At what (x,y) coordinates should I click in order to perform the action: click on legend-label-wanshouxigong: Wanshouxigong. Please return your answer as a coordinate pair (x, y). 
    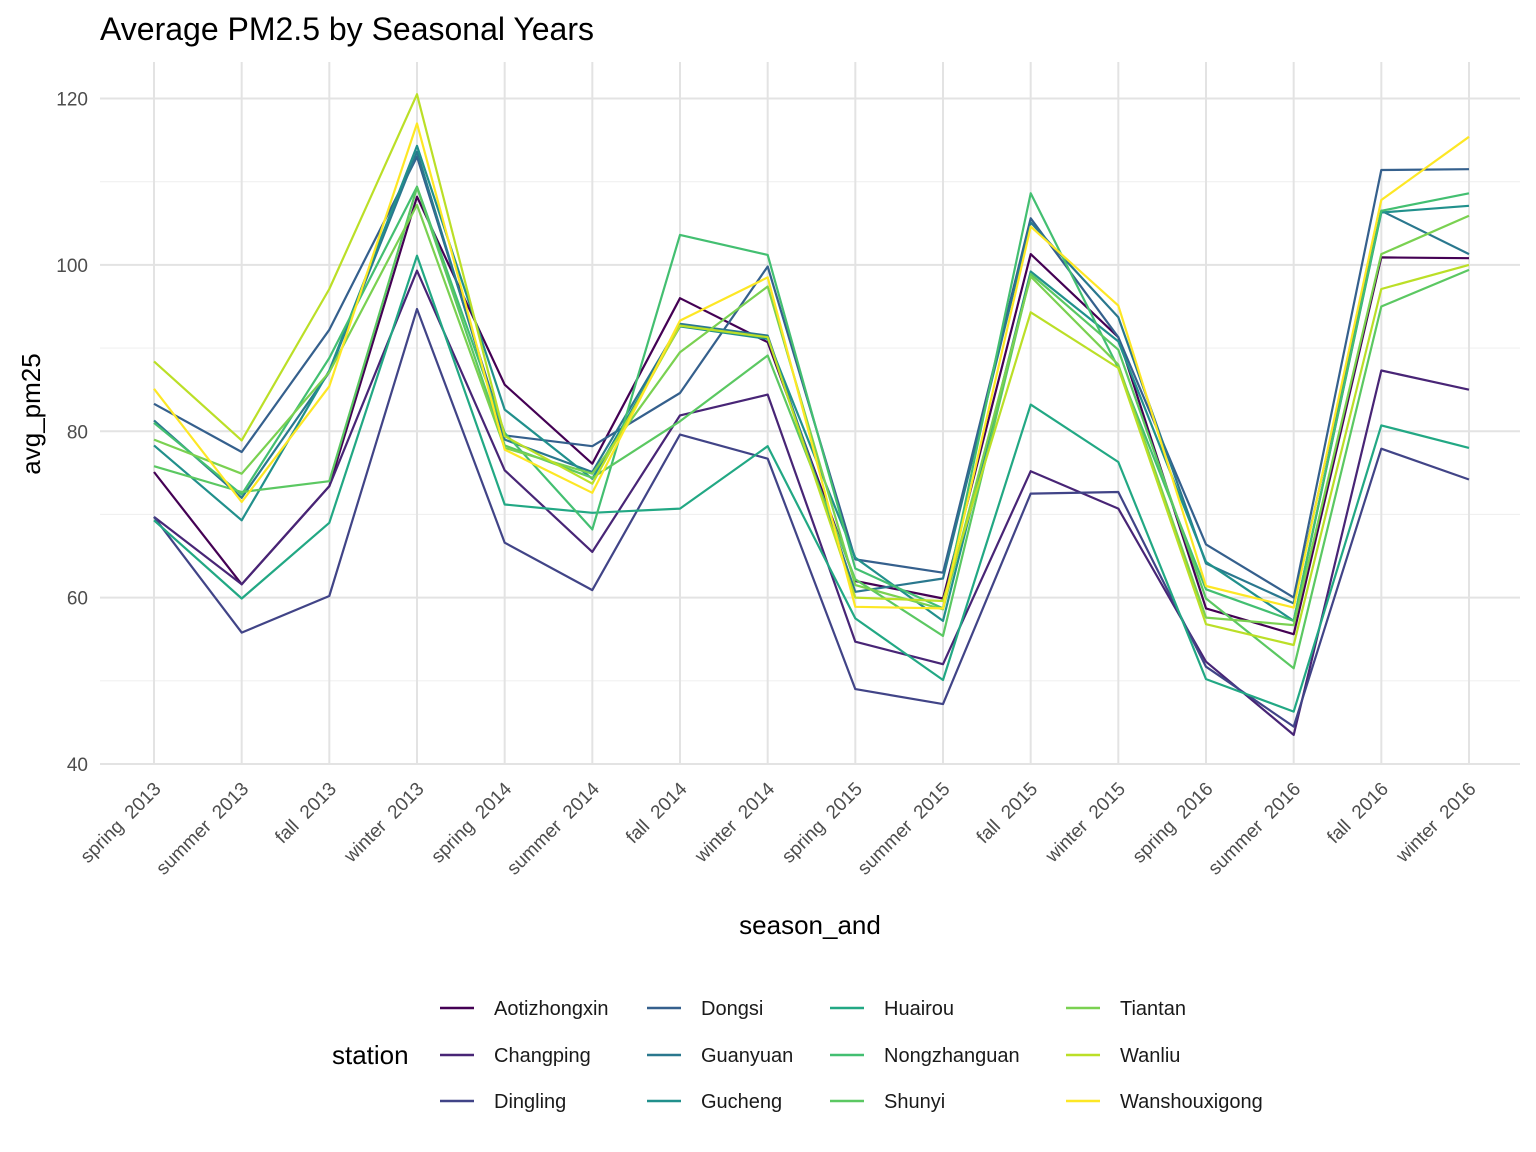
    Looking at the image, I should click on (1191, 1102).